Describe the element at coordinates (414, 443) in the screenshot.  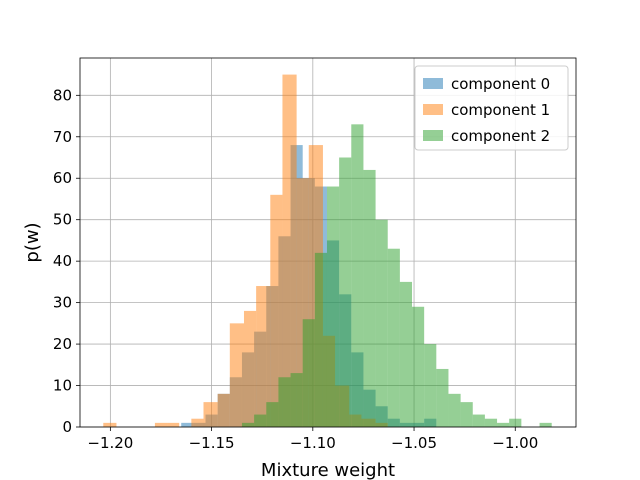
I see `x-tick-label: −1.05` at that location.